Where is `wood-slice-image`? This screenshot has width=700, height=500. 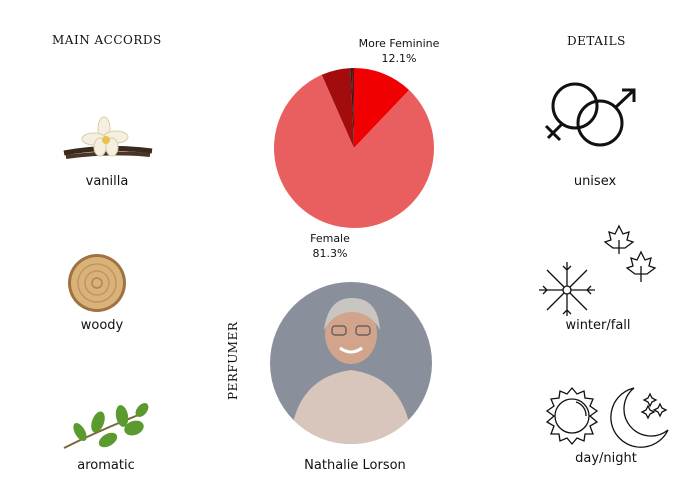 wood-slice-image is located at coordinates (97, 283).